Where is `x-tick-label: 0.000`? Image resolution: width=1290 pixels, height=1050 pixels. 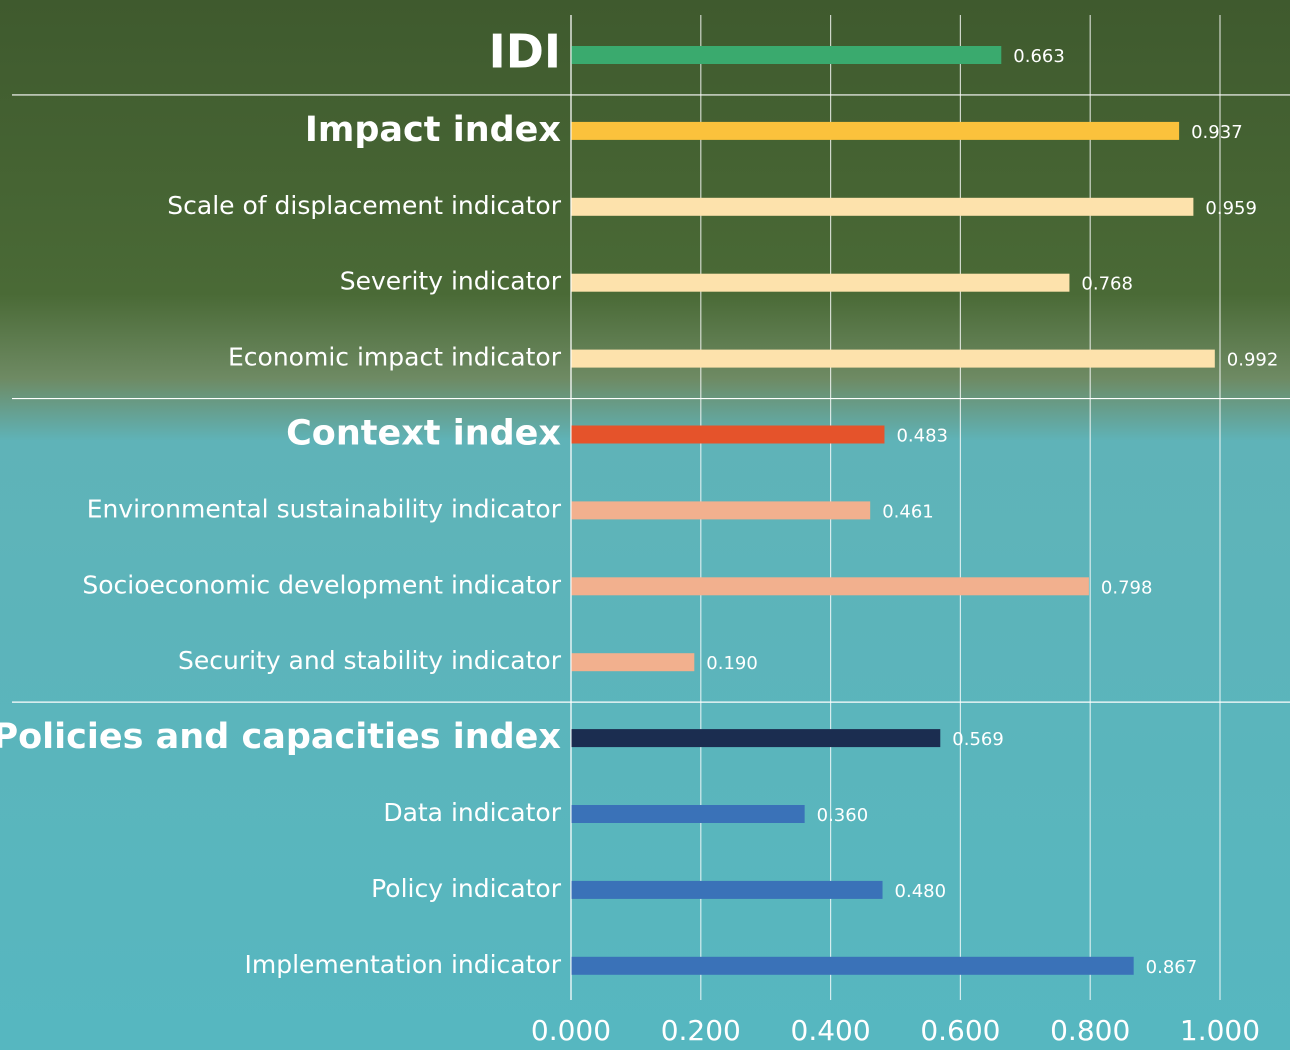 x-tick-label: 0.000 is located at coordinates (571, 1030).